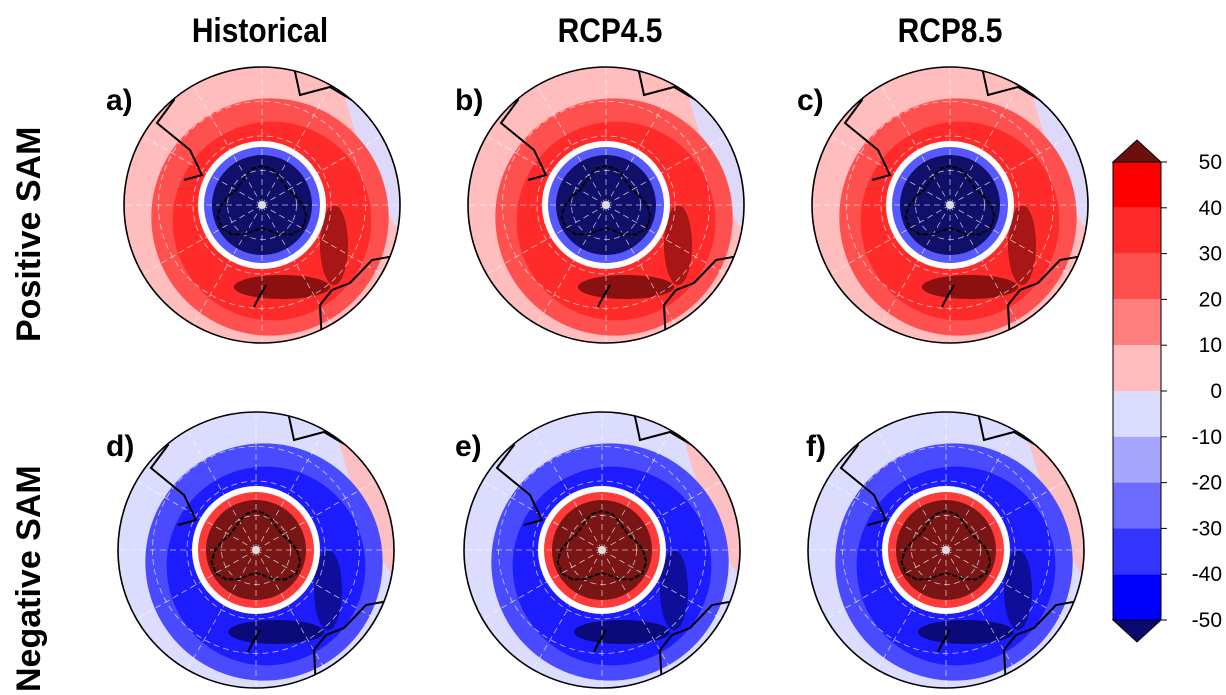 The height and width of the screenshot is (695, 1226). What do you see at coordinates (469, 100) in the screenshot?
I see `panel-label-b: b)` at bounding box center [469, 100].